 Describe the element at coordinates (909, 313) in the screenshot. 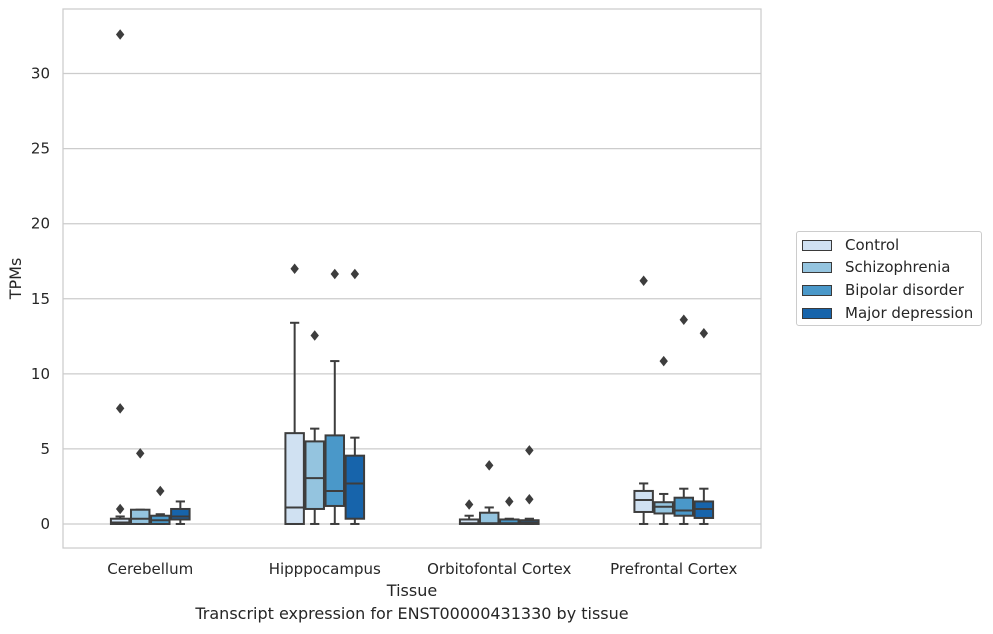

I see `legend-label-major-depression: Major depression` at that location.